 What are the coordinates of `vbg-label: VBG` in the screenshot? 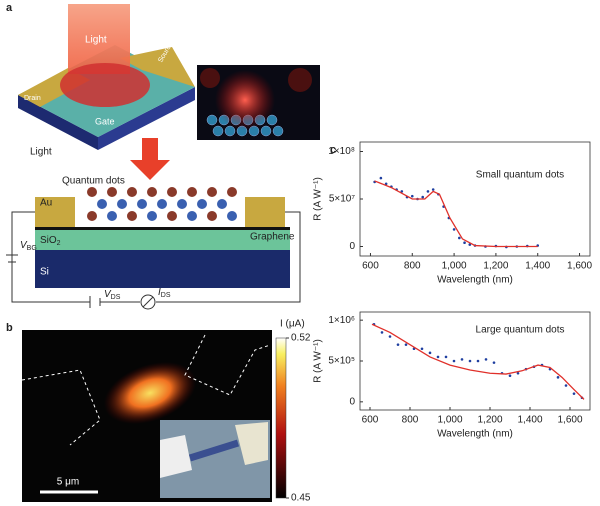 It's located at (28, 246).